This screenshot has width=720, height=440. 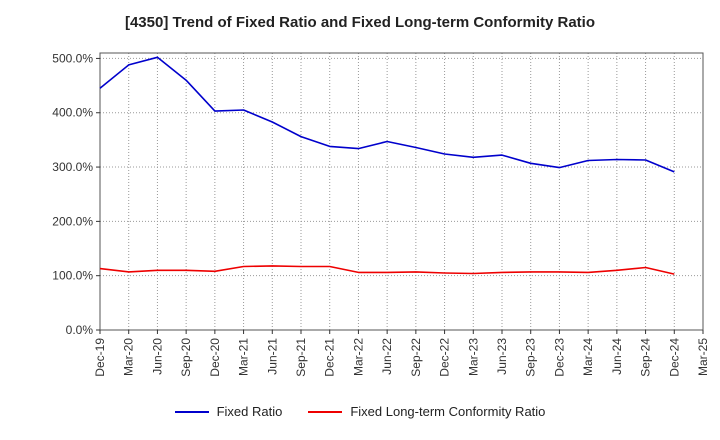 What do you see at coordinates (301, 357) in the screenshot?
I see `tick-label-x: Sep-21` at bounding box center [301, 357].